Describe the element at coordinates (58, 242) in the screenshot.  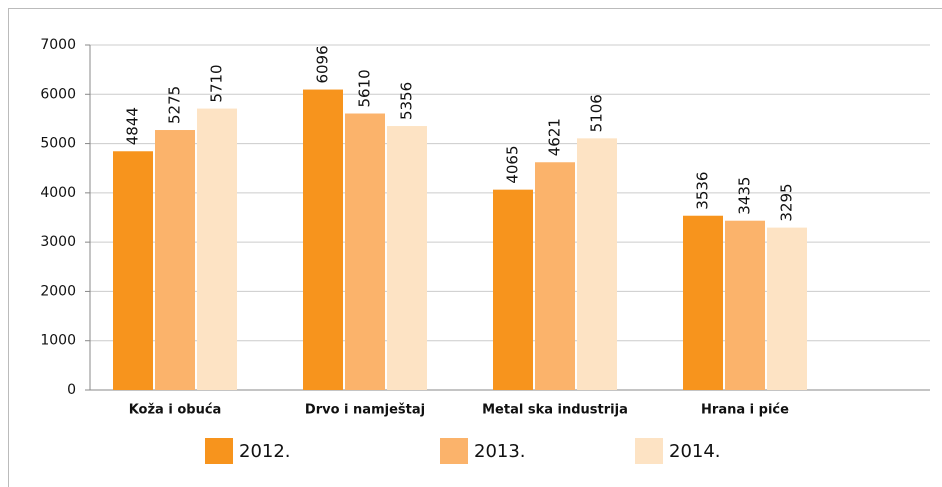
I see `y-tick-label: 3000` at that location.